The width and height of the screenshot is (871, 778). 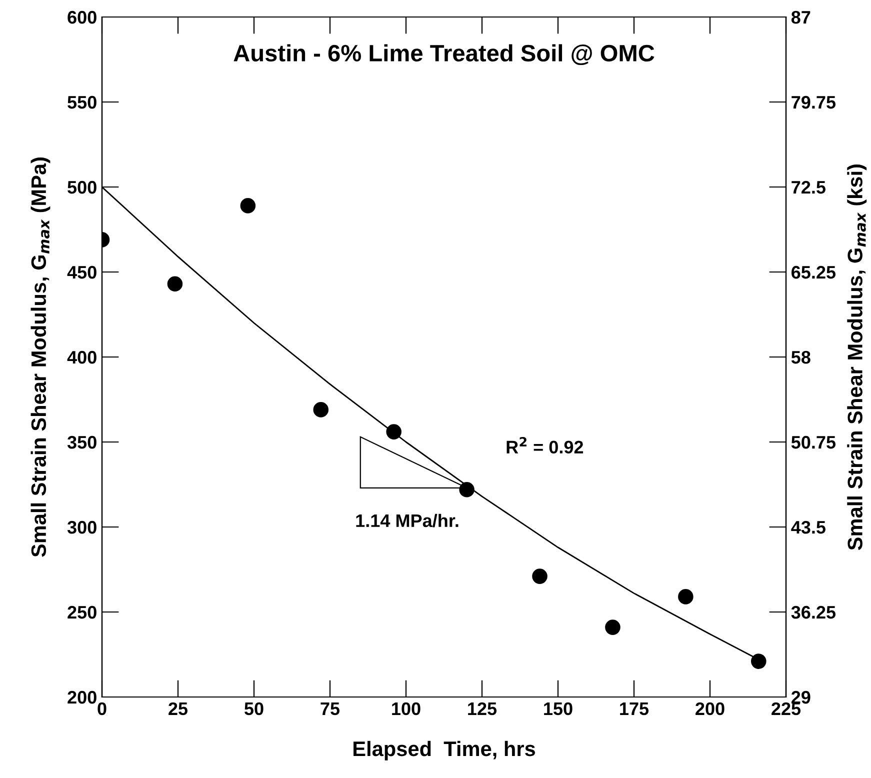 What do you see at coordinates (809, 187) in the screenshot?
I see `y2-tick-label: 72.5` at bounding box center [809, 187].